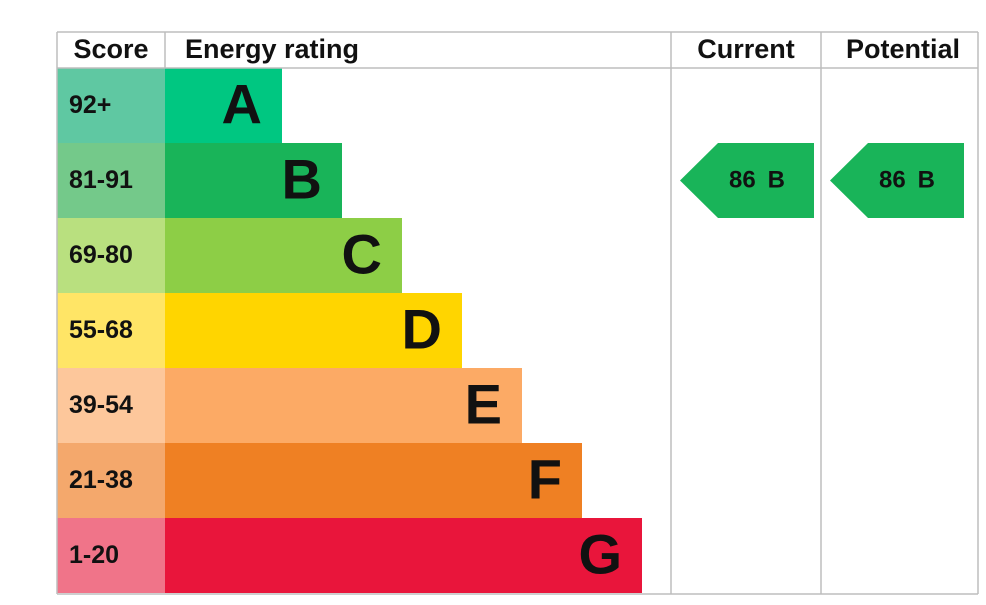 The width and height of the screenshot is (986, 605). I want to click on header-score: Score, so click(110, 49).